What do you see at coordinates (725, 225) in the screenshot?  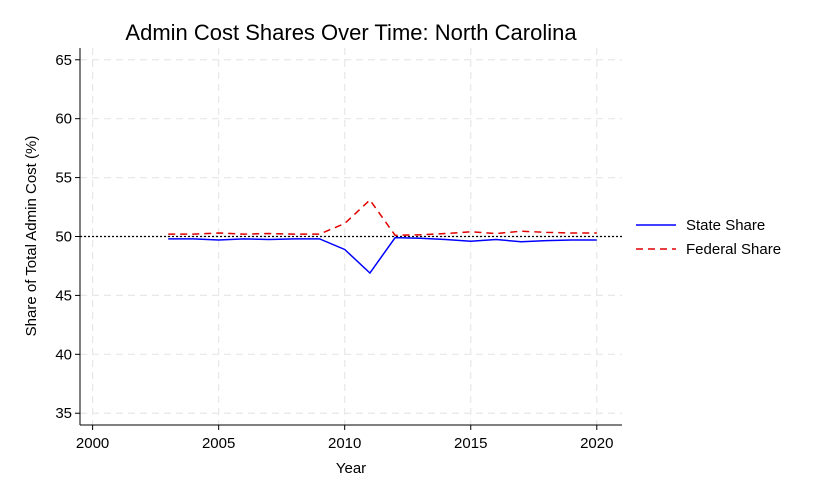 I see `legend-label: State Share` at bounding box center [725, 225].